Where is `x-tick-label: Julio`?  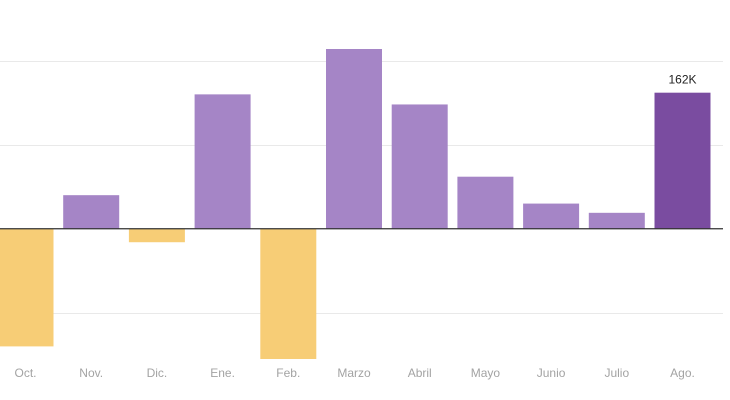 x-tick-label: Julio is located at coordinates (616, 373).